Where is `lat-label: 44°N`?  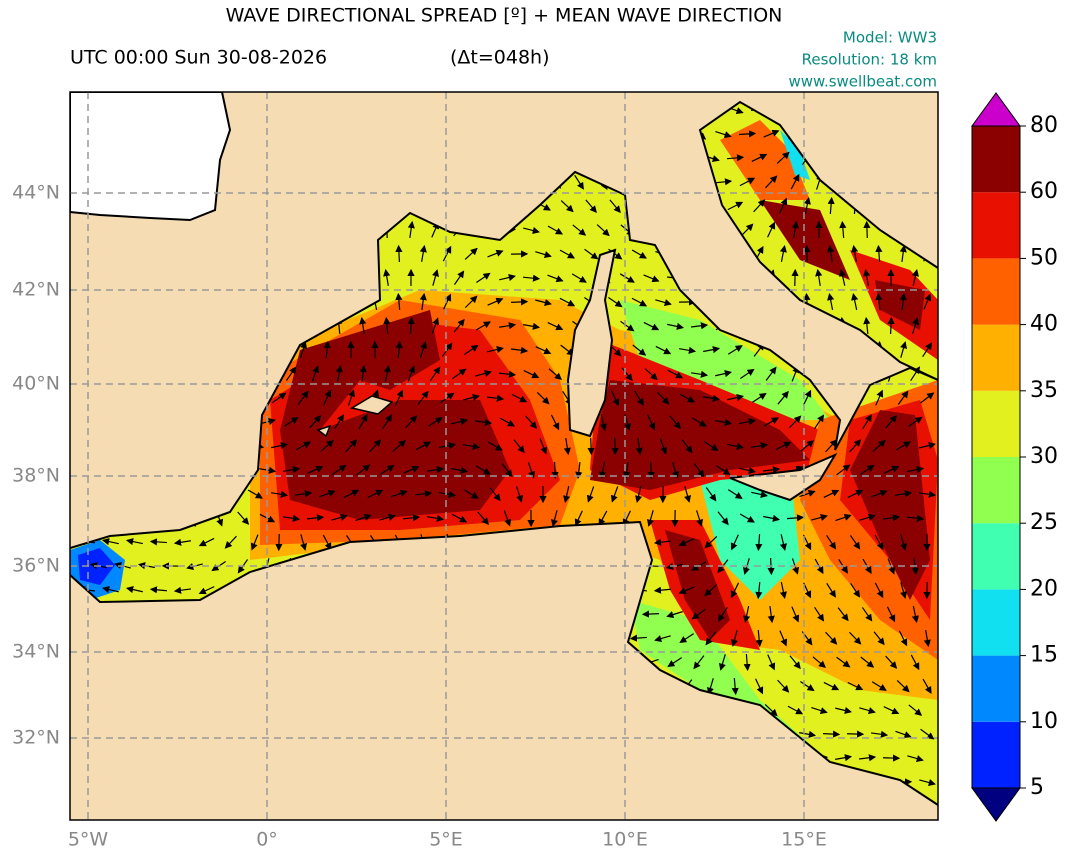
lat-label: 44°N is located at coordinates (36, 193).